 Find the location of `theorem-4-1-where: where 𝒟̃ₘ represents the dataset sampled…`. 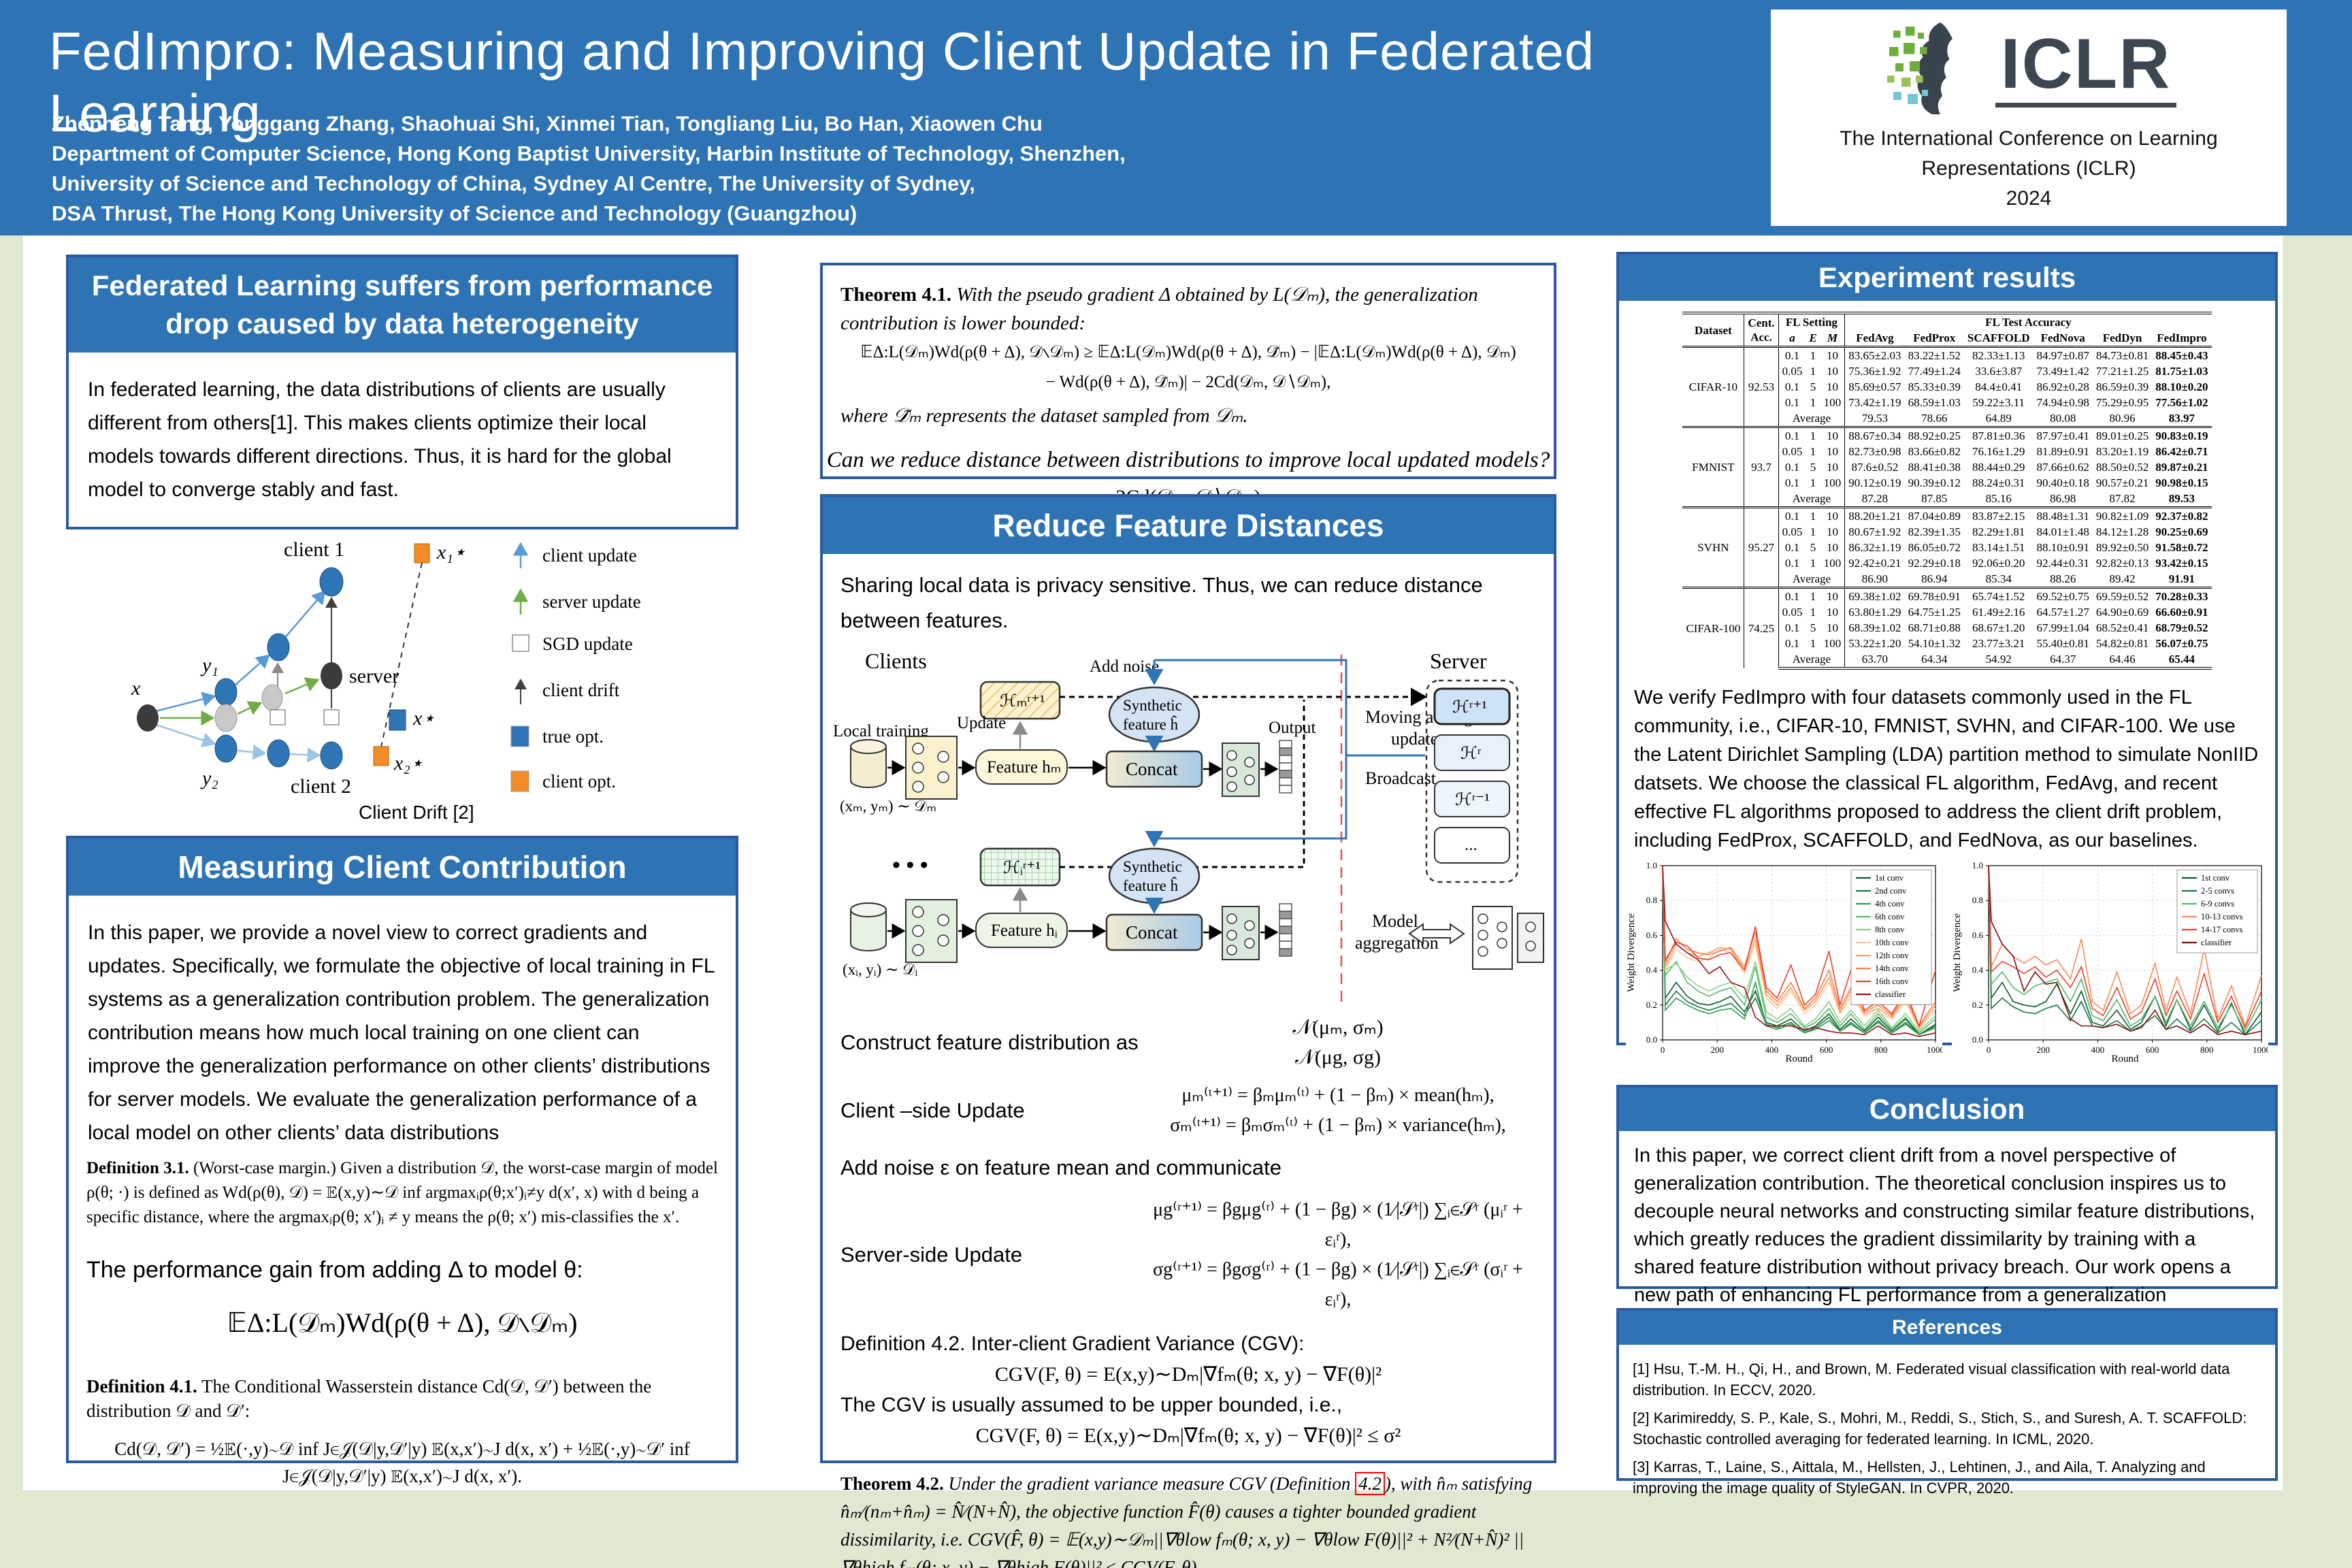

theorem-4-1-where: where 𝒟̃ₘ represents the dataset sampled… is located at coordinates (1044, 416).